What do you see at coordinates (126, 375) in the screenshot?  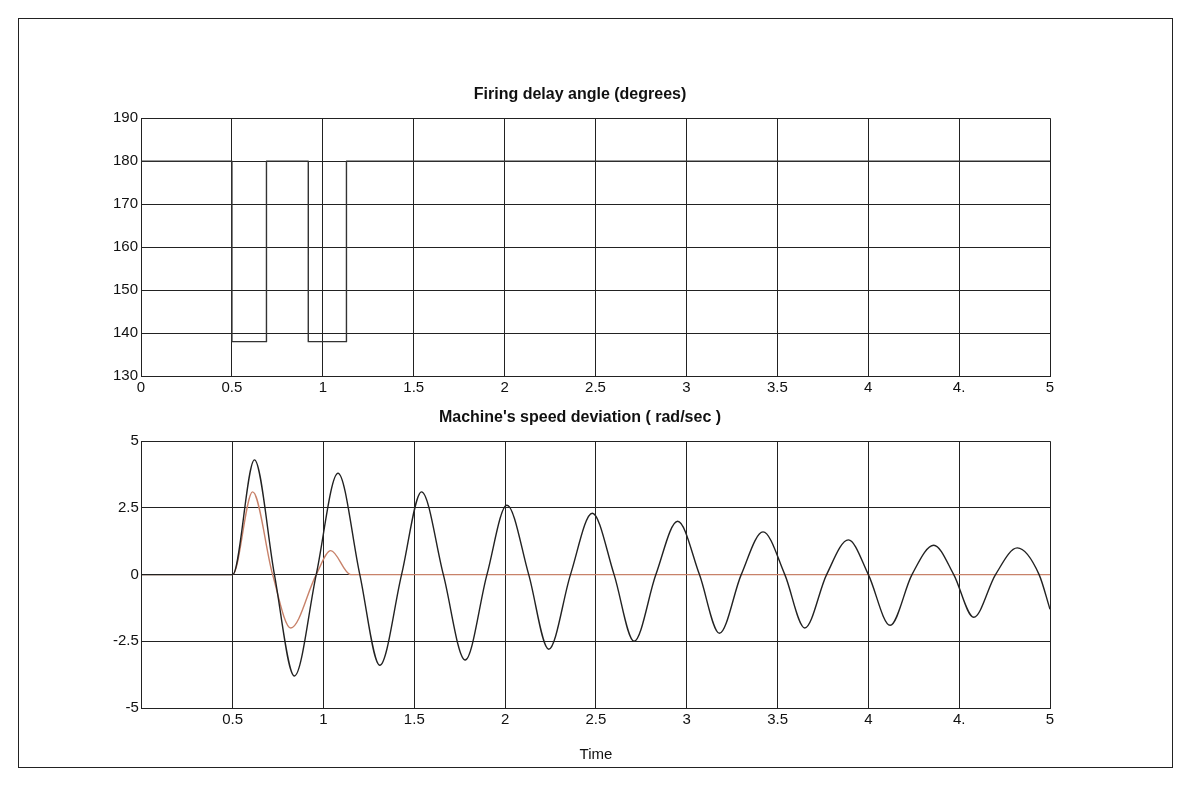 I see `y-tick-label: 130` at bounding box center [126, 375].